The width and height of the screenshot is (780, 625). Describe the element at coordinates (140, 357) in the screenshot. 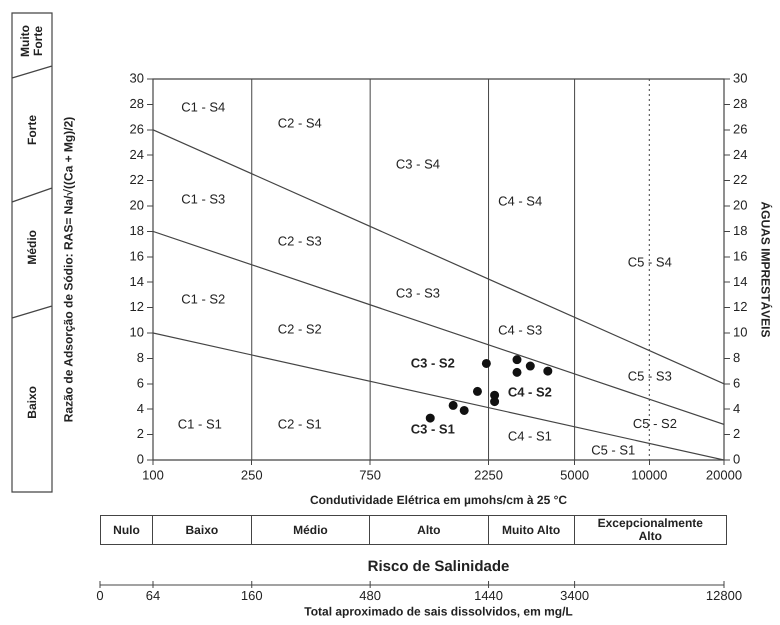

I see `y-tick-label: 8` at that location.